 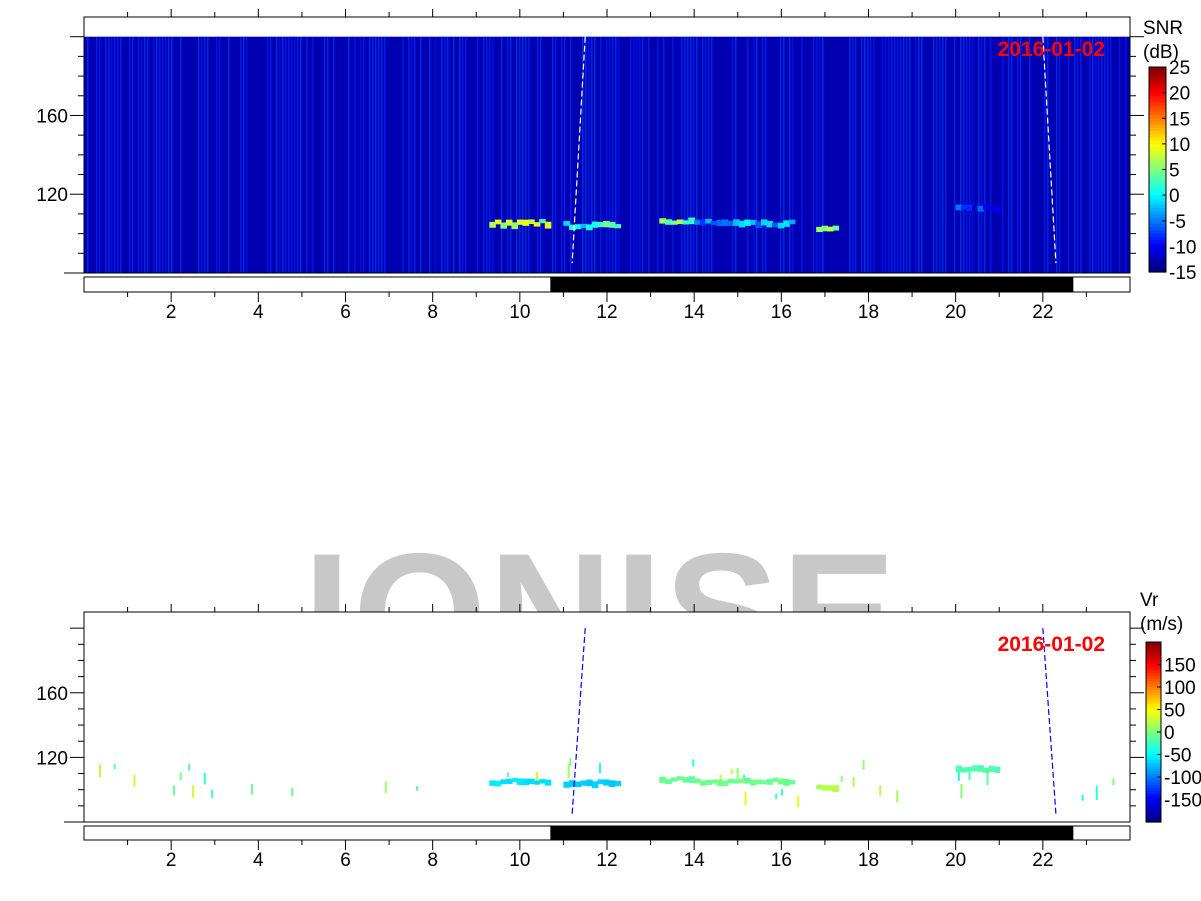 I want to click on colorbar-tick-label: 5, so click(x=1174, y=171).